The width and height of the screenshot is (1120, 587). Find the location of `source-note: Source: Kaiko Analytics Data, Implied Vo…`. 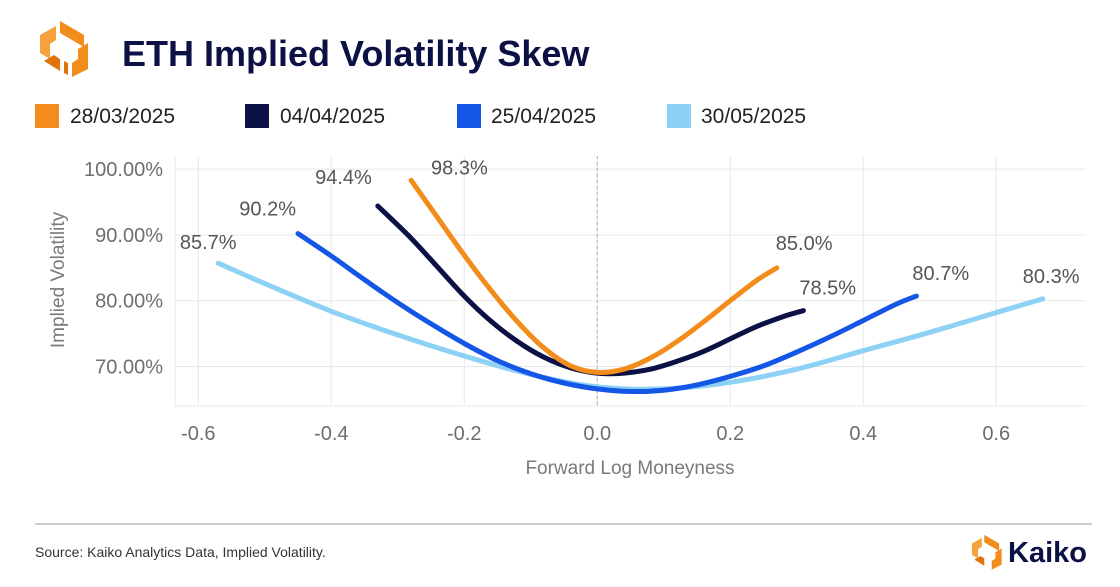

source-note: Source: Kaiko Analytics Data, Implied Vo… is located at coordinates (180, 552).